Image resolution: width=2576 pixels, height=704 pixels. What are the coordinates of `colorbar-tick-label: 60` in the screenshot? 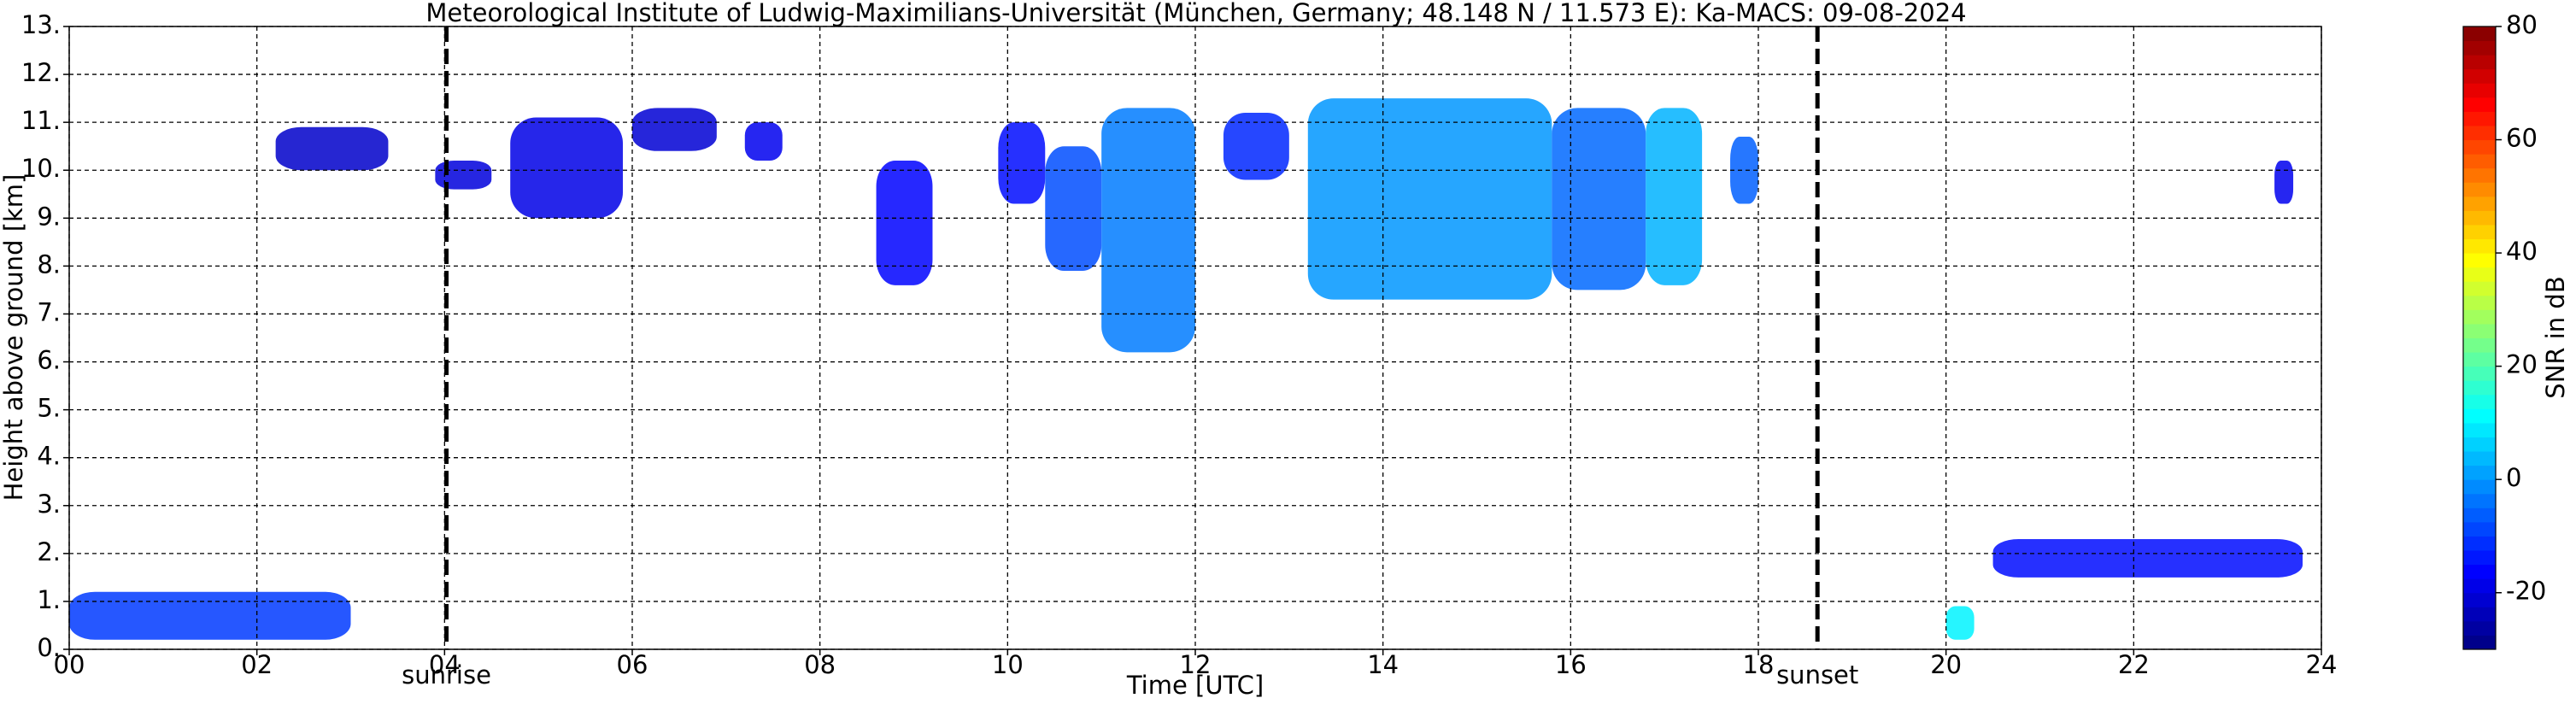 It's located at (2522, 138).